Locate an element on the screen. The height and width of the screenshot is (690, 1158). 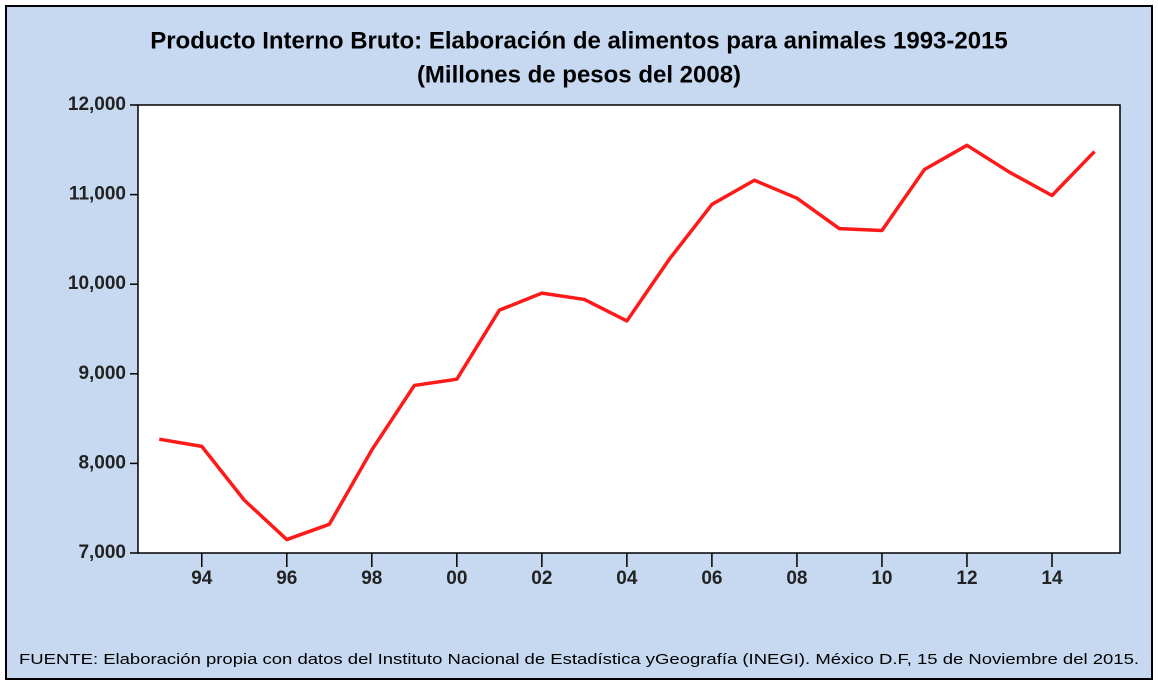
y-tick-label: 12,000 is located at coordinates (97, 104).